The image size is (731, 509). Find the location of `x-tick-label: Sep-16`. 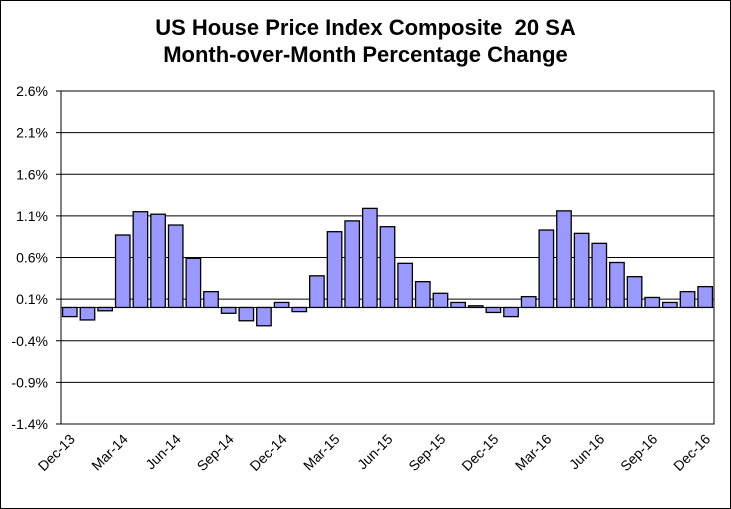

x-tick-label: Sep-16 is located at coordinates (638, 452).